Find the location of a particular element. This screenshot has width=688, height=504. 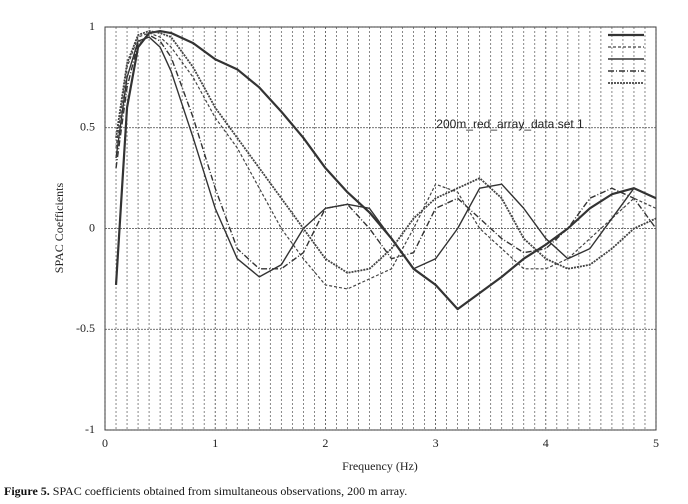

x-tick-label: 5 is located at coordinates (656, 443).